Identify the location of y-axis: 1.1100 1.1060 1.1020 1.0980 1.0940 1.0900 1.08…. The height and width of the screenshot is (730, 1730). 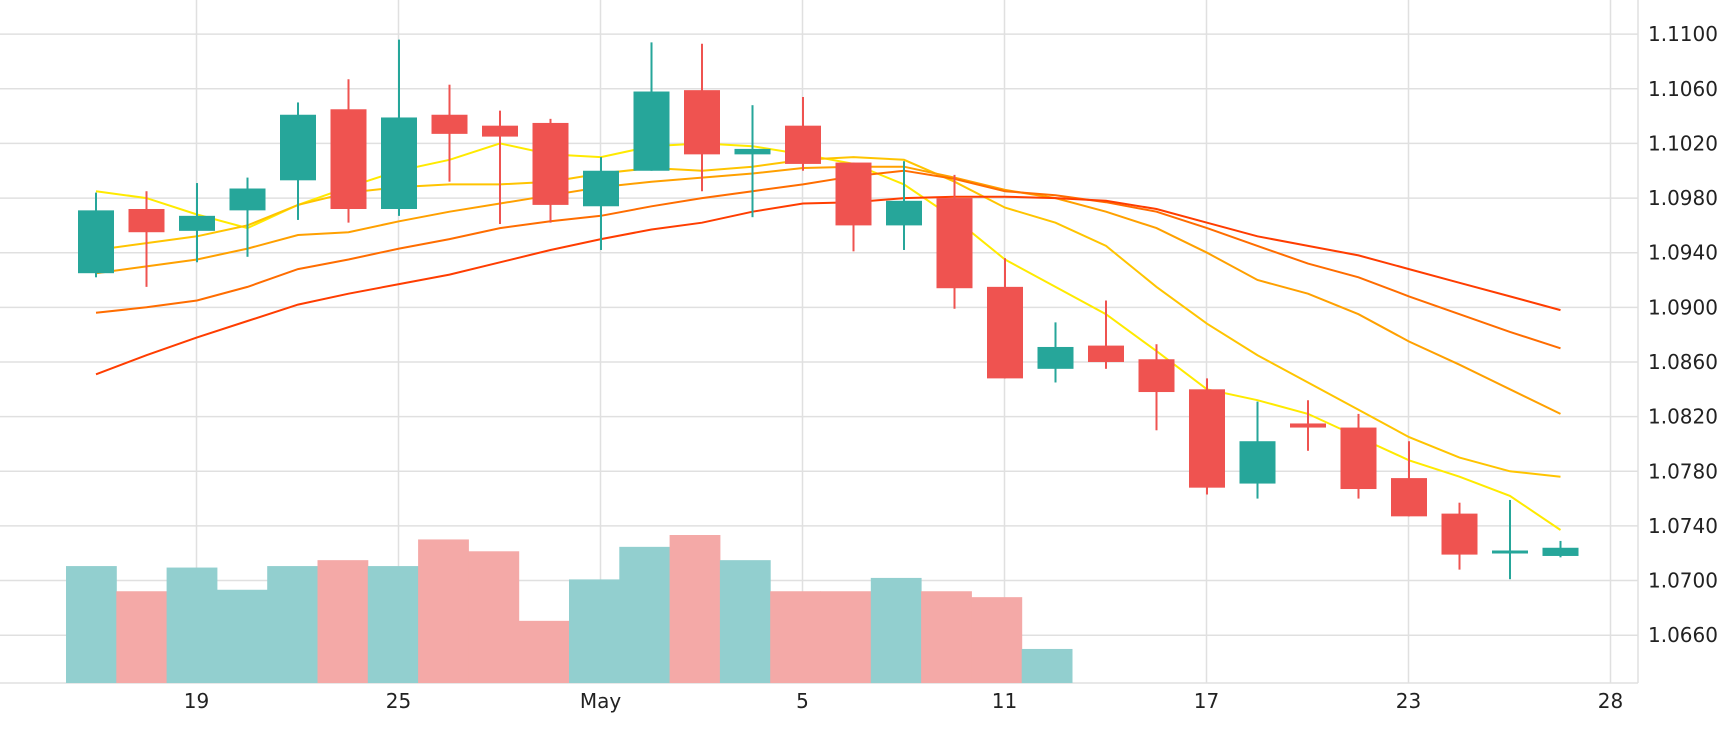
(1683, 334).